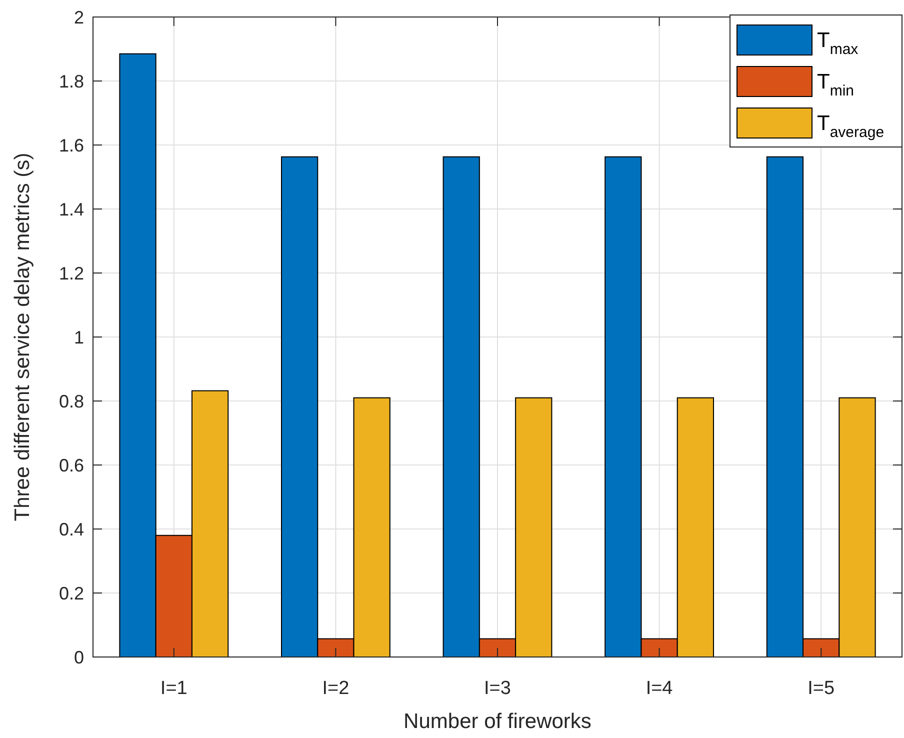 This screenshot has height=738, width=904. I want to click on y-tick-label: 0.2, so click(71, 593).